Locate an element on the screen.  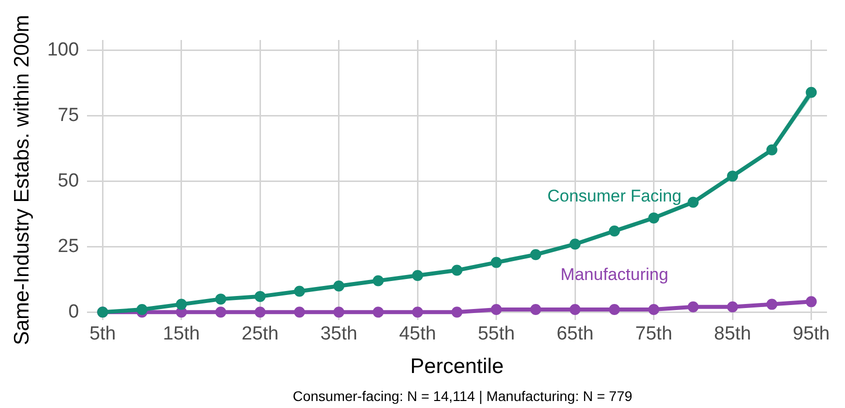
series-label: Manufacturing is located at coordinates (614, 274).